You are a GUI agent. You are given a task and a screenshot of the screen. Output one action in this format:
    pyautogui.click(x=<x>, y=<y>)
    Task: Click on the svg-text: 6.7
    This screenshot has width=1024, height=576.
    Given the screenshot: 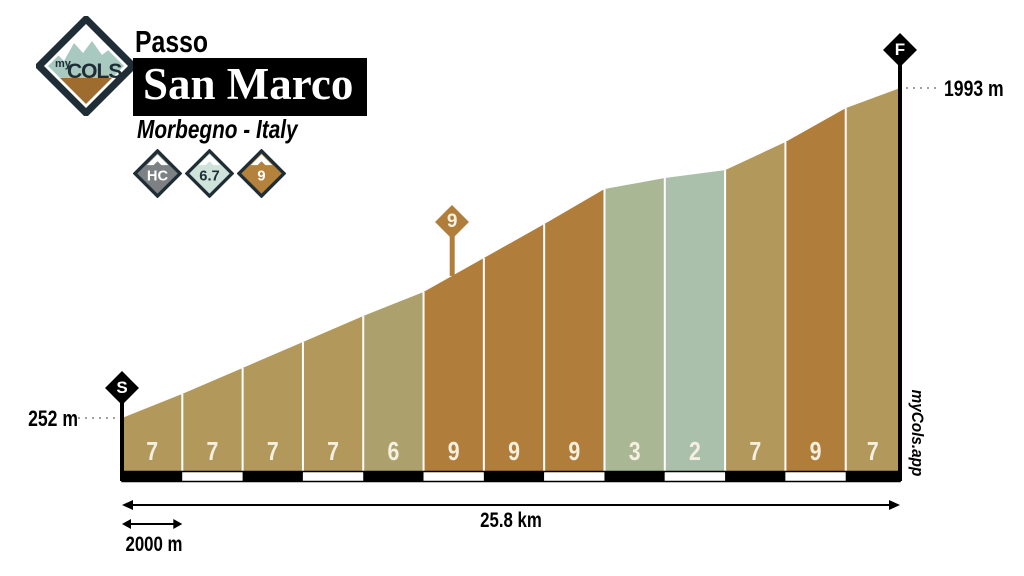 What is the action you would take?
    pyautogui.click(x=209, y=176)
    